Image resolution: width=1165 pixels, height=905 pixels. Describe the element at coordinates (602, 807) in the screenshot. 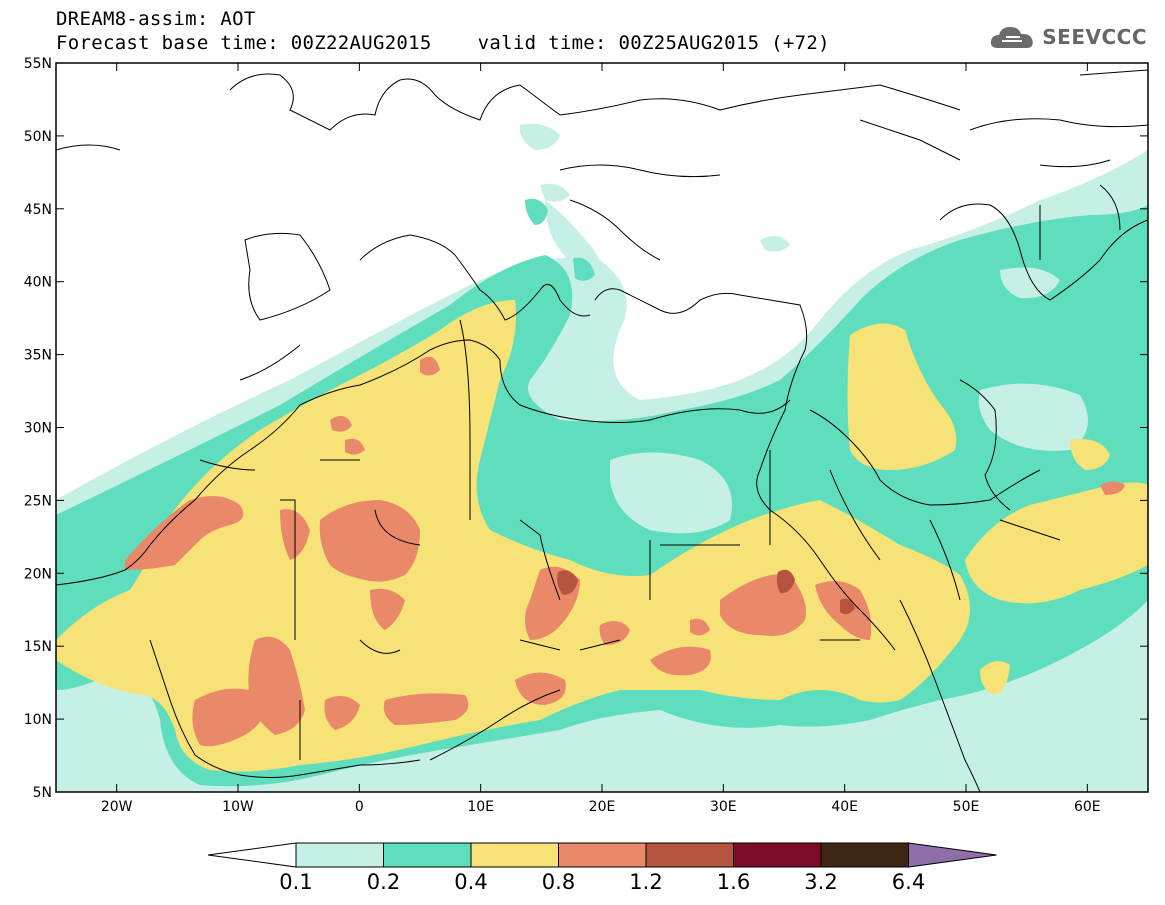

I see `lon-tick-label: 20E` at that location.